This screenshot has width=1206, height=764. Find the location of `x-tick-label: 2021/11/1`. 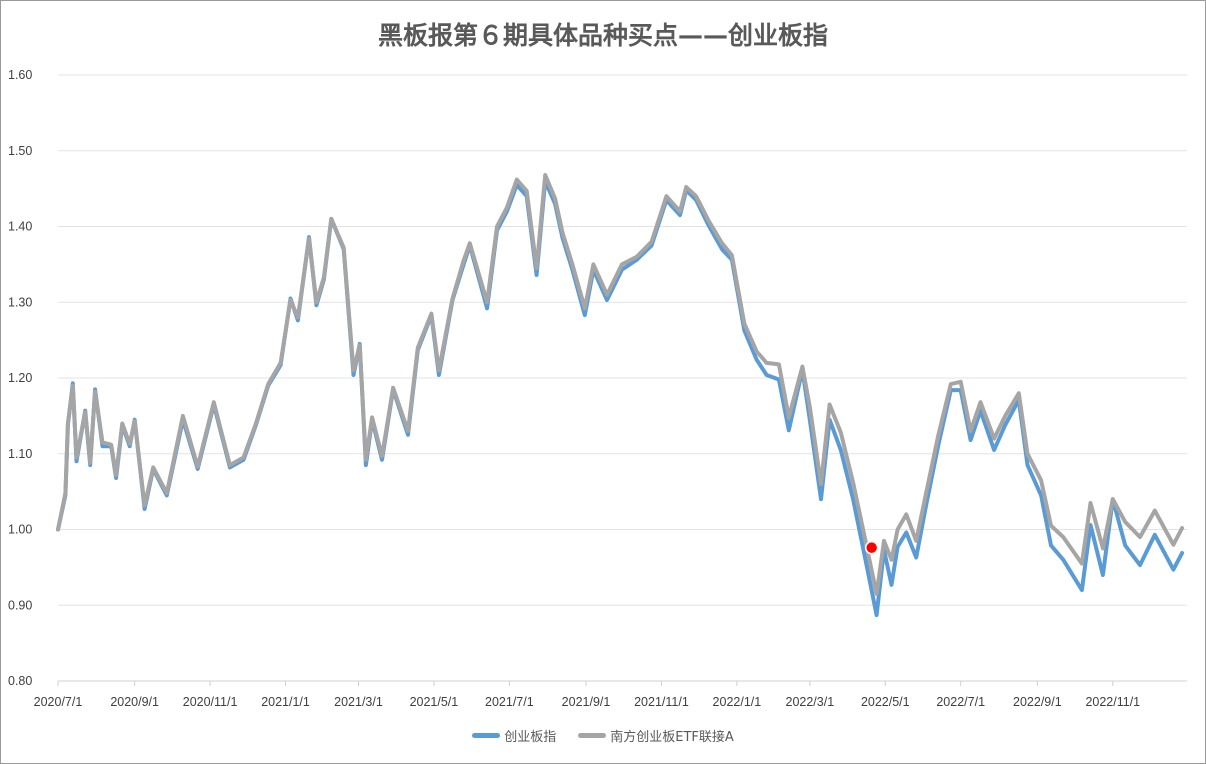

x-tick-label: 2021/11/1 is located at coordinates (661, 702).